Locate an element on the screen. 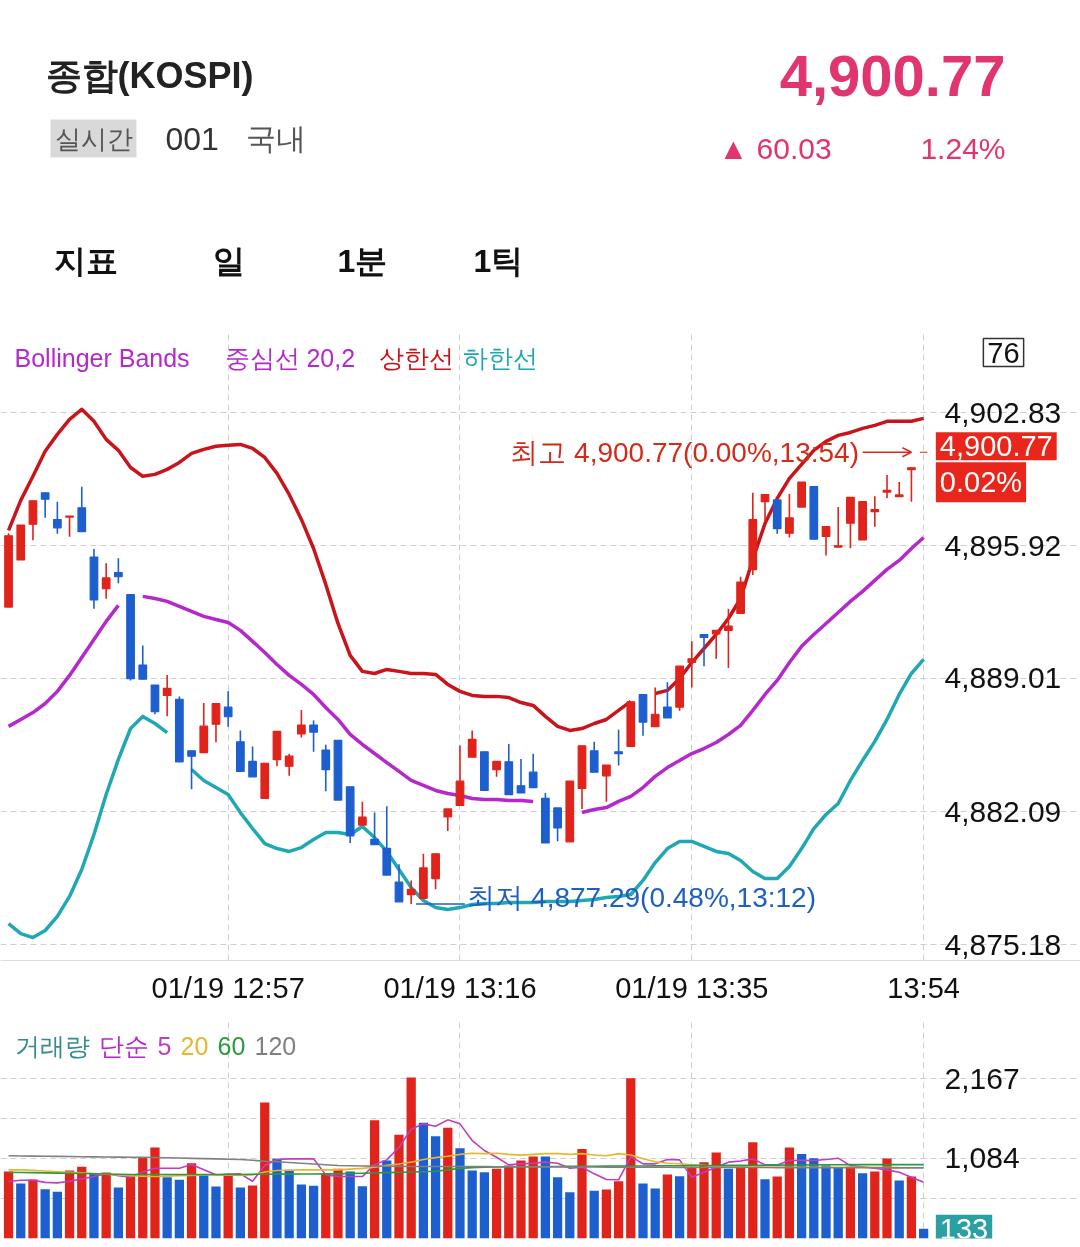  x-tick-label: 01/19 13:35 is located at coordinates (692, 987).